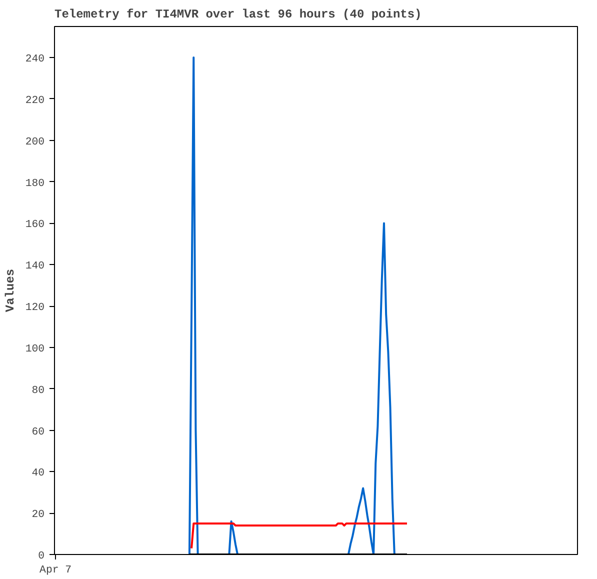 This screenshot has height=579, width=597. What do you see at coordinates (35, 142) in the screenshot?
I see `y-tick-label: 200` at bounding box center [35, 142].